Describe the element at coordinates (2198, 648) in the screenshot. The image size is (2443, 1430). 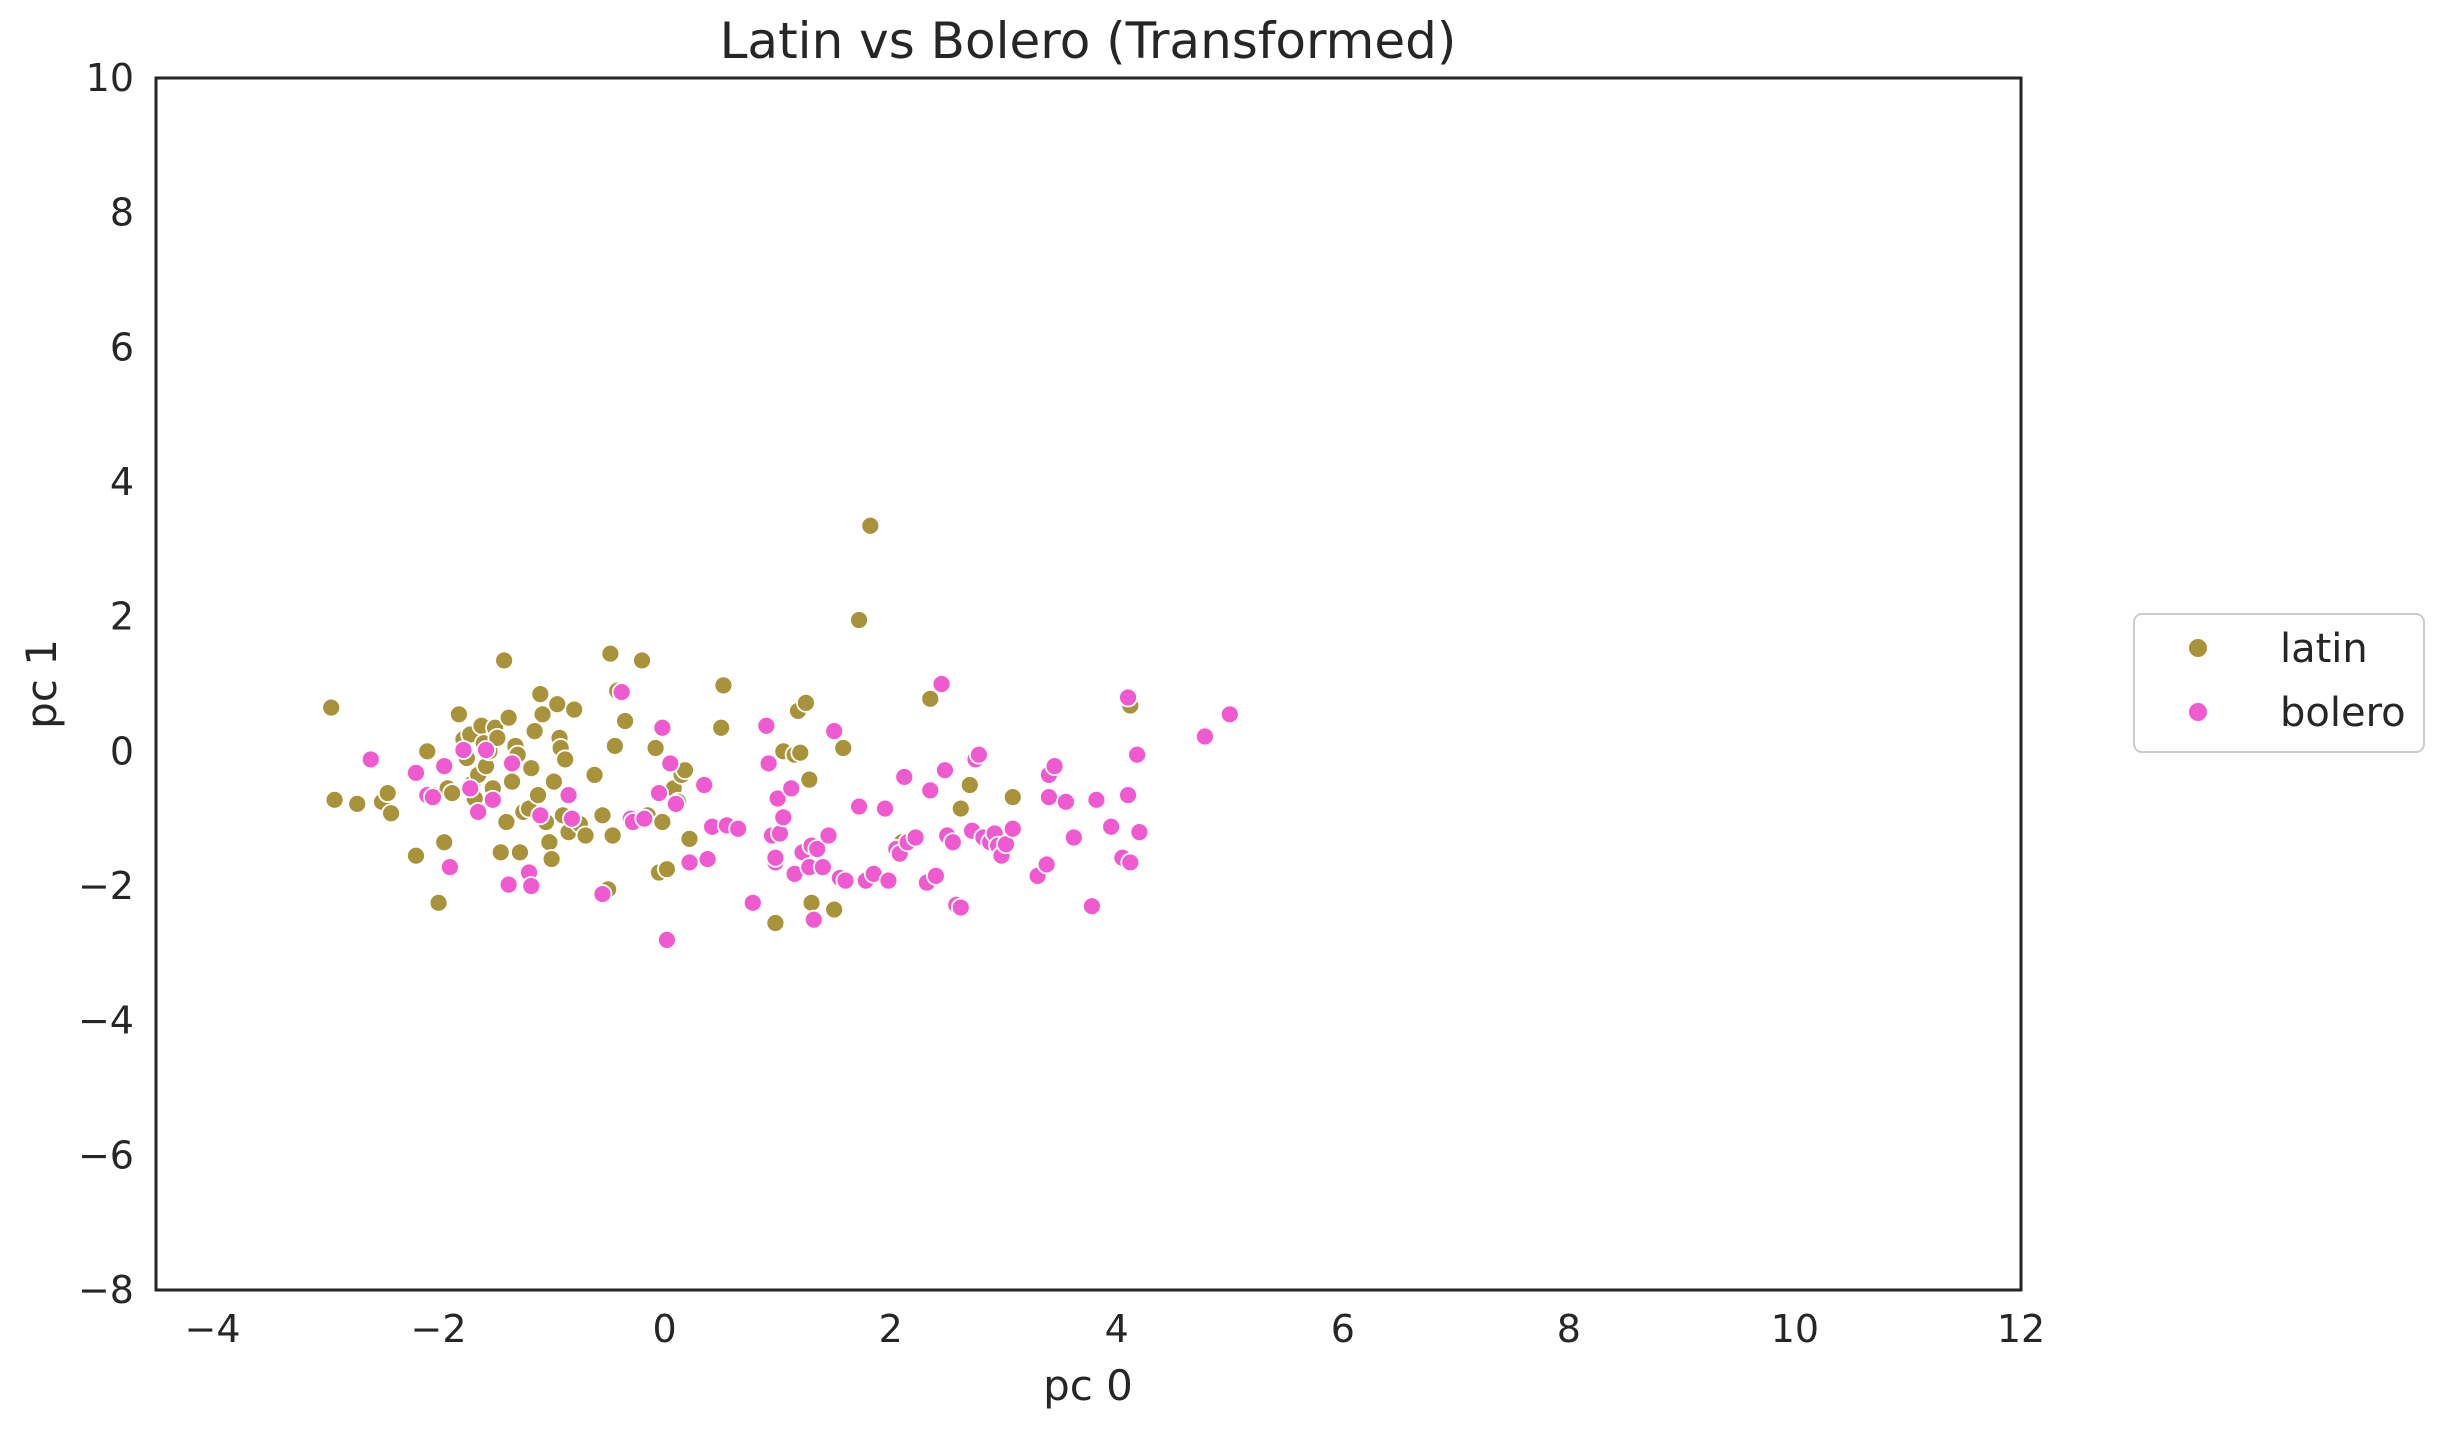
I see `legend-marker-latin` at that location.